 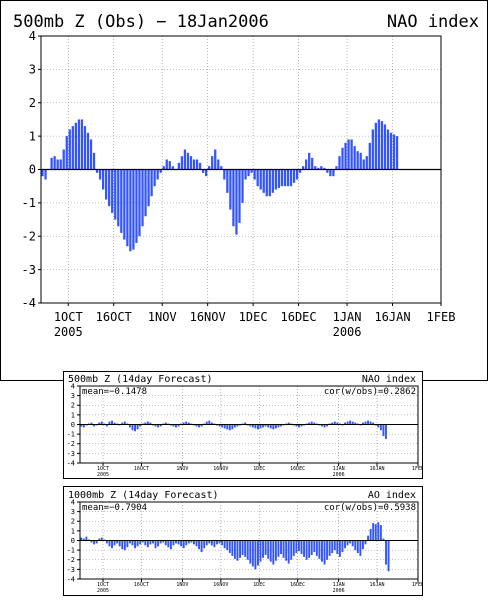 I want to click on x-tick-label: 1DEC, so click(x=253, y=317).